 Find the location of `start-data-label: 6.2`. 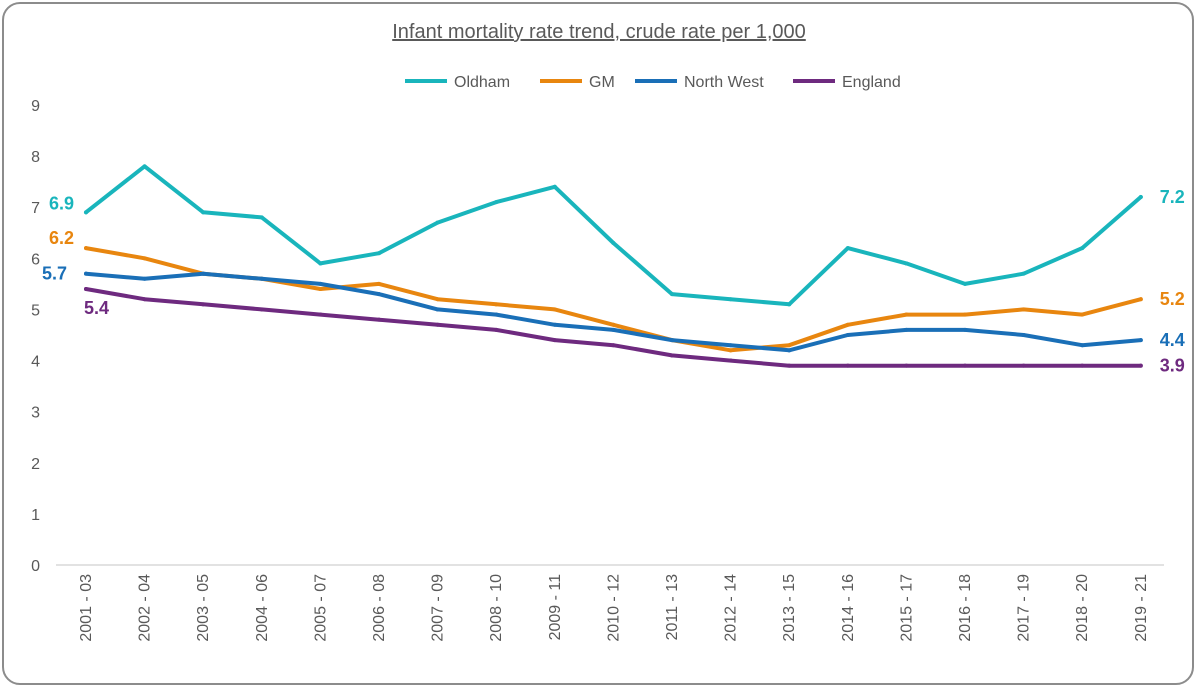

start-data-label: 6.2 is located at coordinates (61, 238).